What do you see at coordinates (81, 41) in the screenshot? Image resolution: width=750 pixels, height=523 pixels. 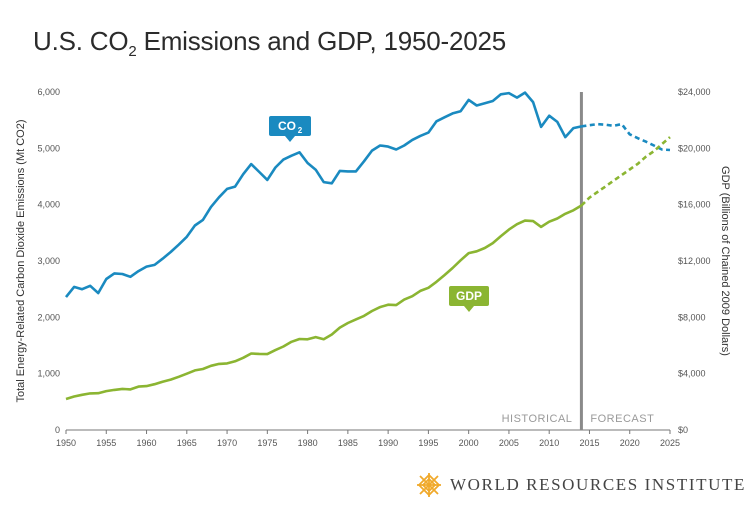 I see `title-prefix: U.S. CO` at bounding box center [81, 41].